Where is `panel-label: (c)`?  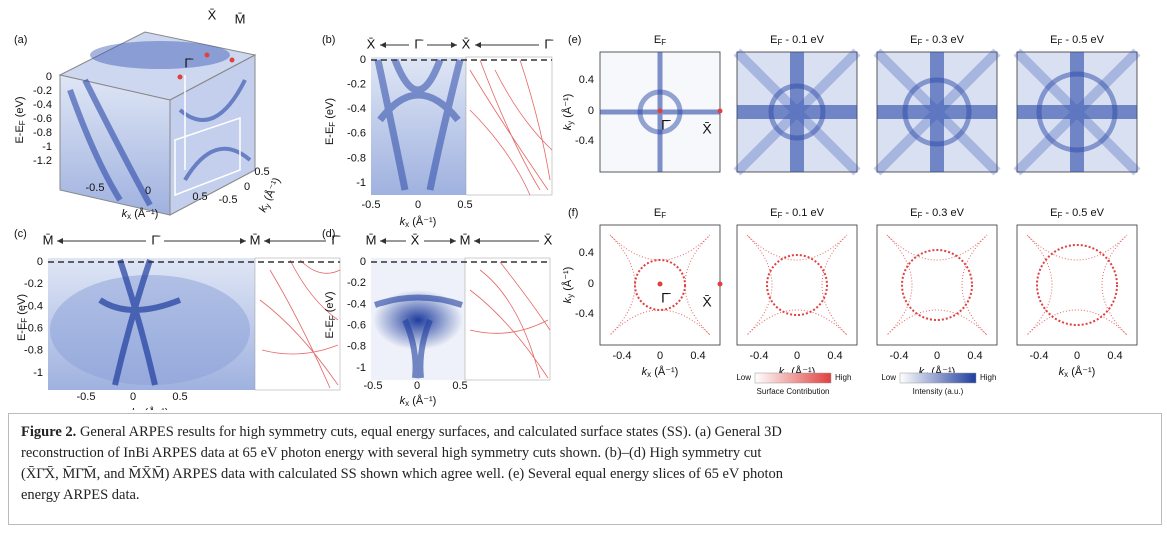 panel-label: (c) is located at coordinates (20, 234).